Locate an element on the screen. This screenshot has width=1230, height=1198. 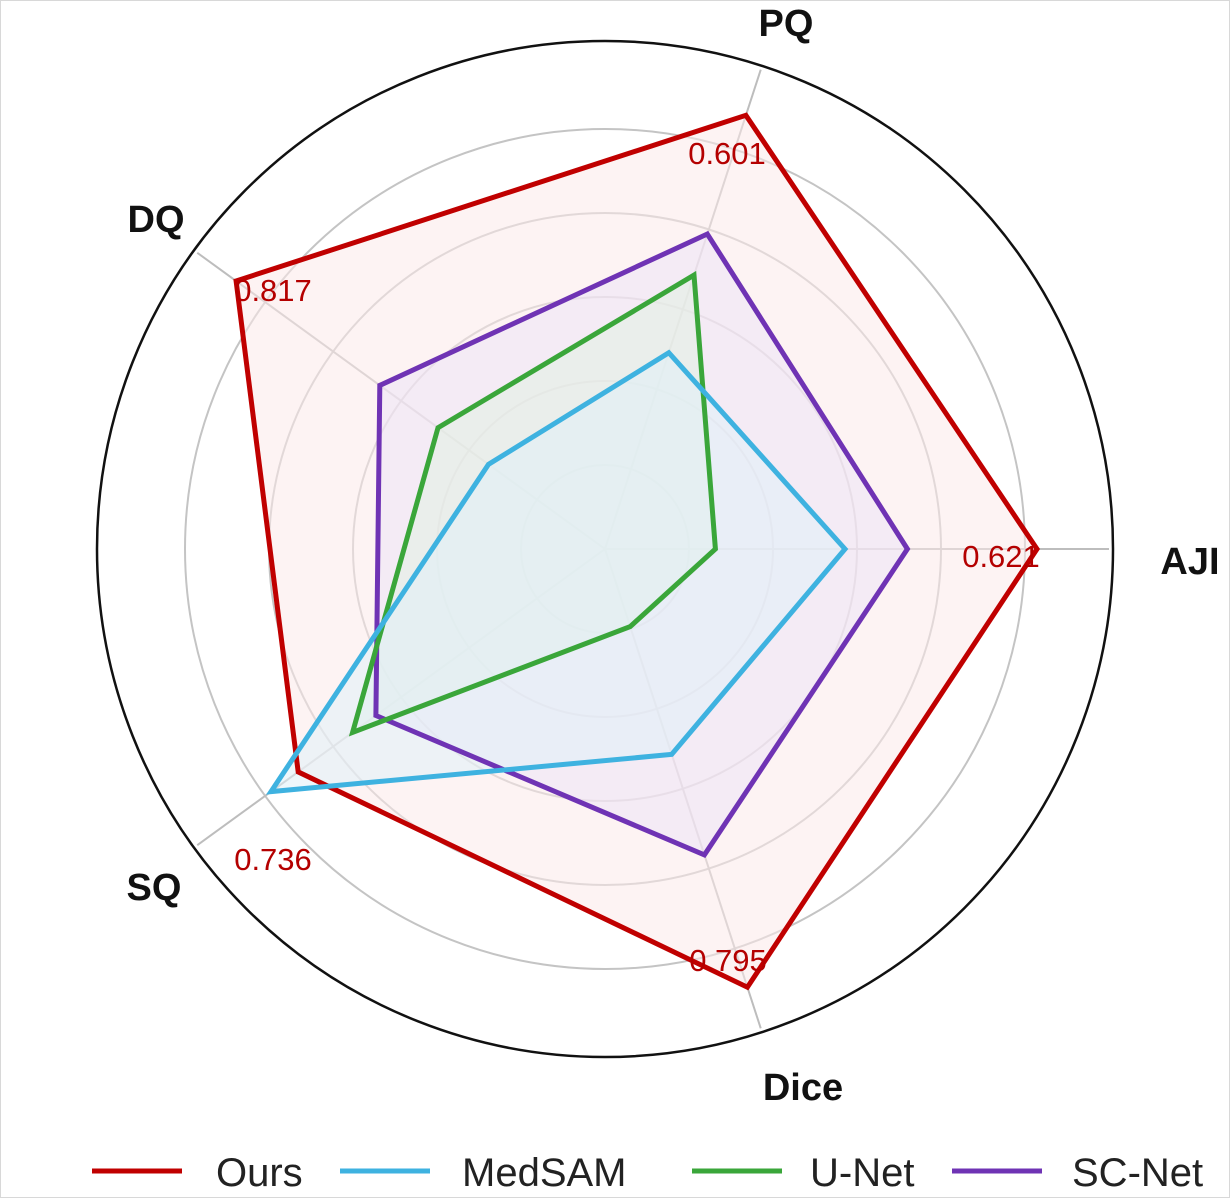
axis-label-dq: DQ is located at coordinates (156, 220).